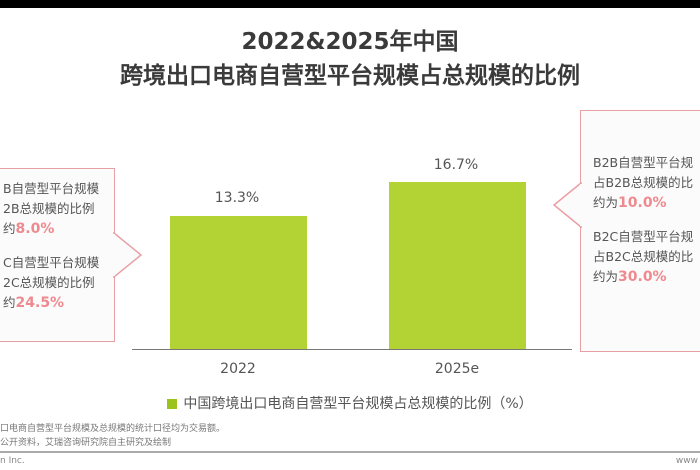 Image resolution: width=700 pixels, height=470 pixels. I want to click on legend-label: 中国跨境出口电商自营型平台规模占总规模的比例（%）, so click(358, 404).